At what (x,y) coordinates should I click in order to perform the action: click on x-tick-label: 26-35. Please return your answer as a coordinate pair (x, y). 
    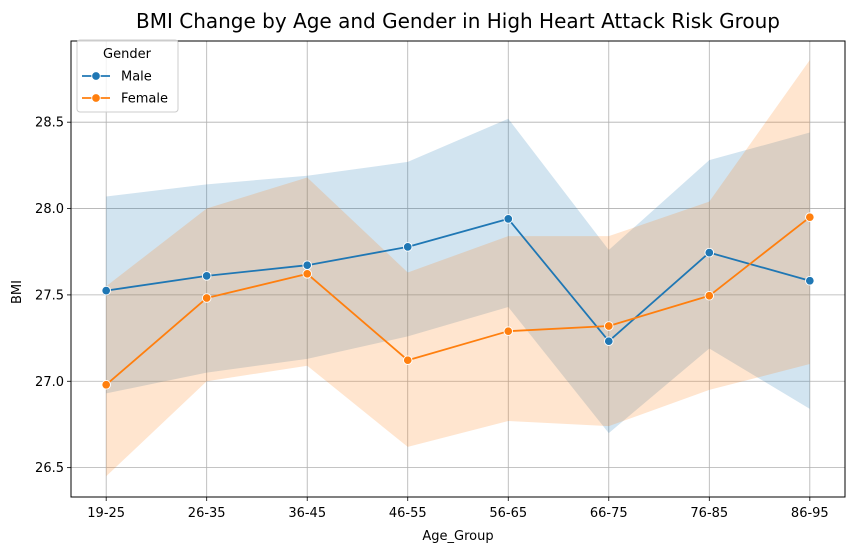
    Looking at the image, I should click on (207, 513).